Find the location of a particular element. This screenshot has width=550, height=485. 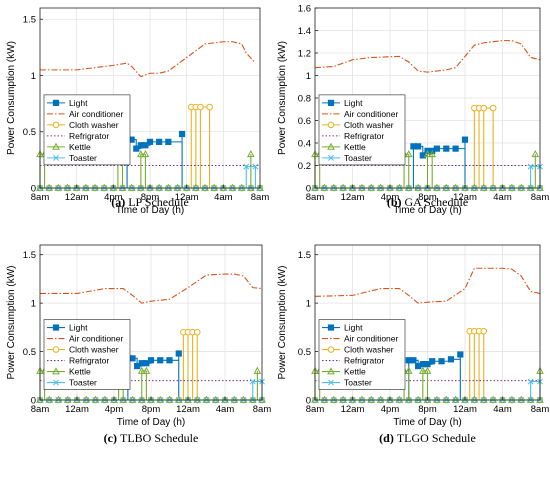

y-tick-label: 1.6 is located at coordinates (304, 8).